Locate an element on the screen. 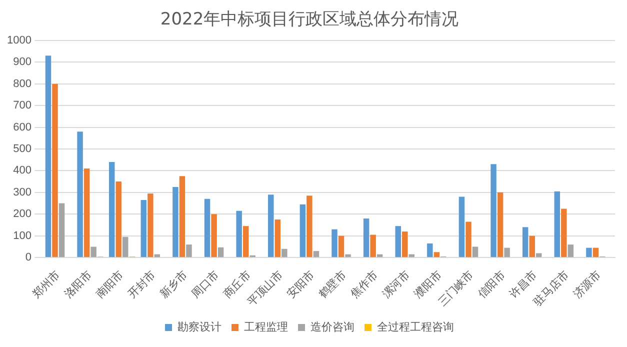 This screenshot has width=627, height=347. y-tick-label: 900 is located at coordinates (22, 62).